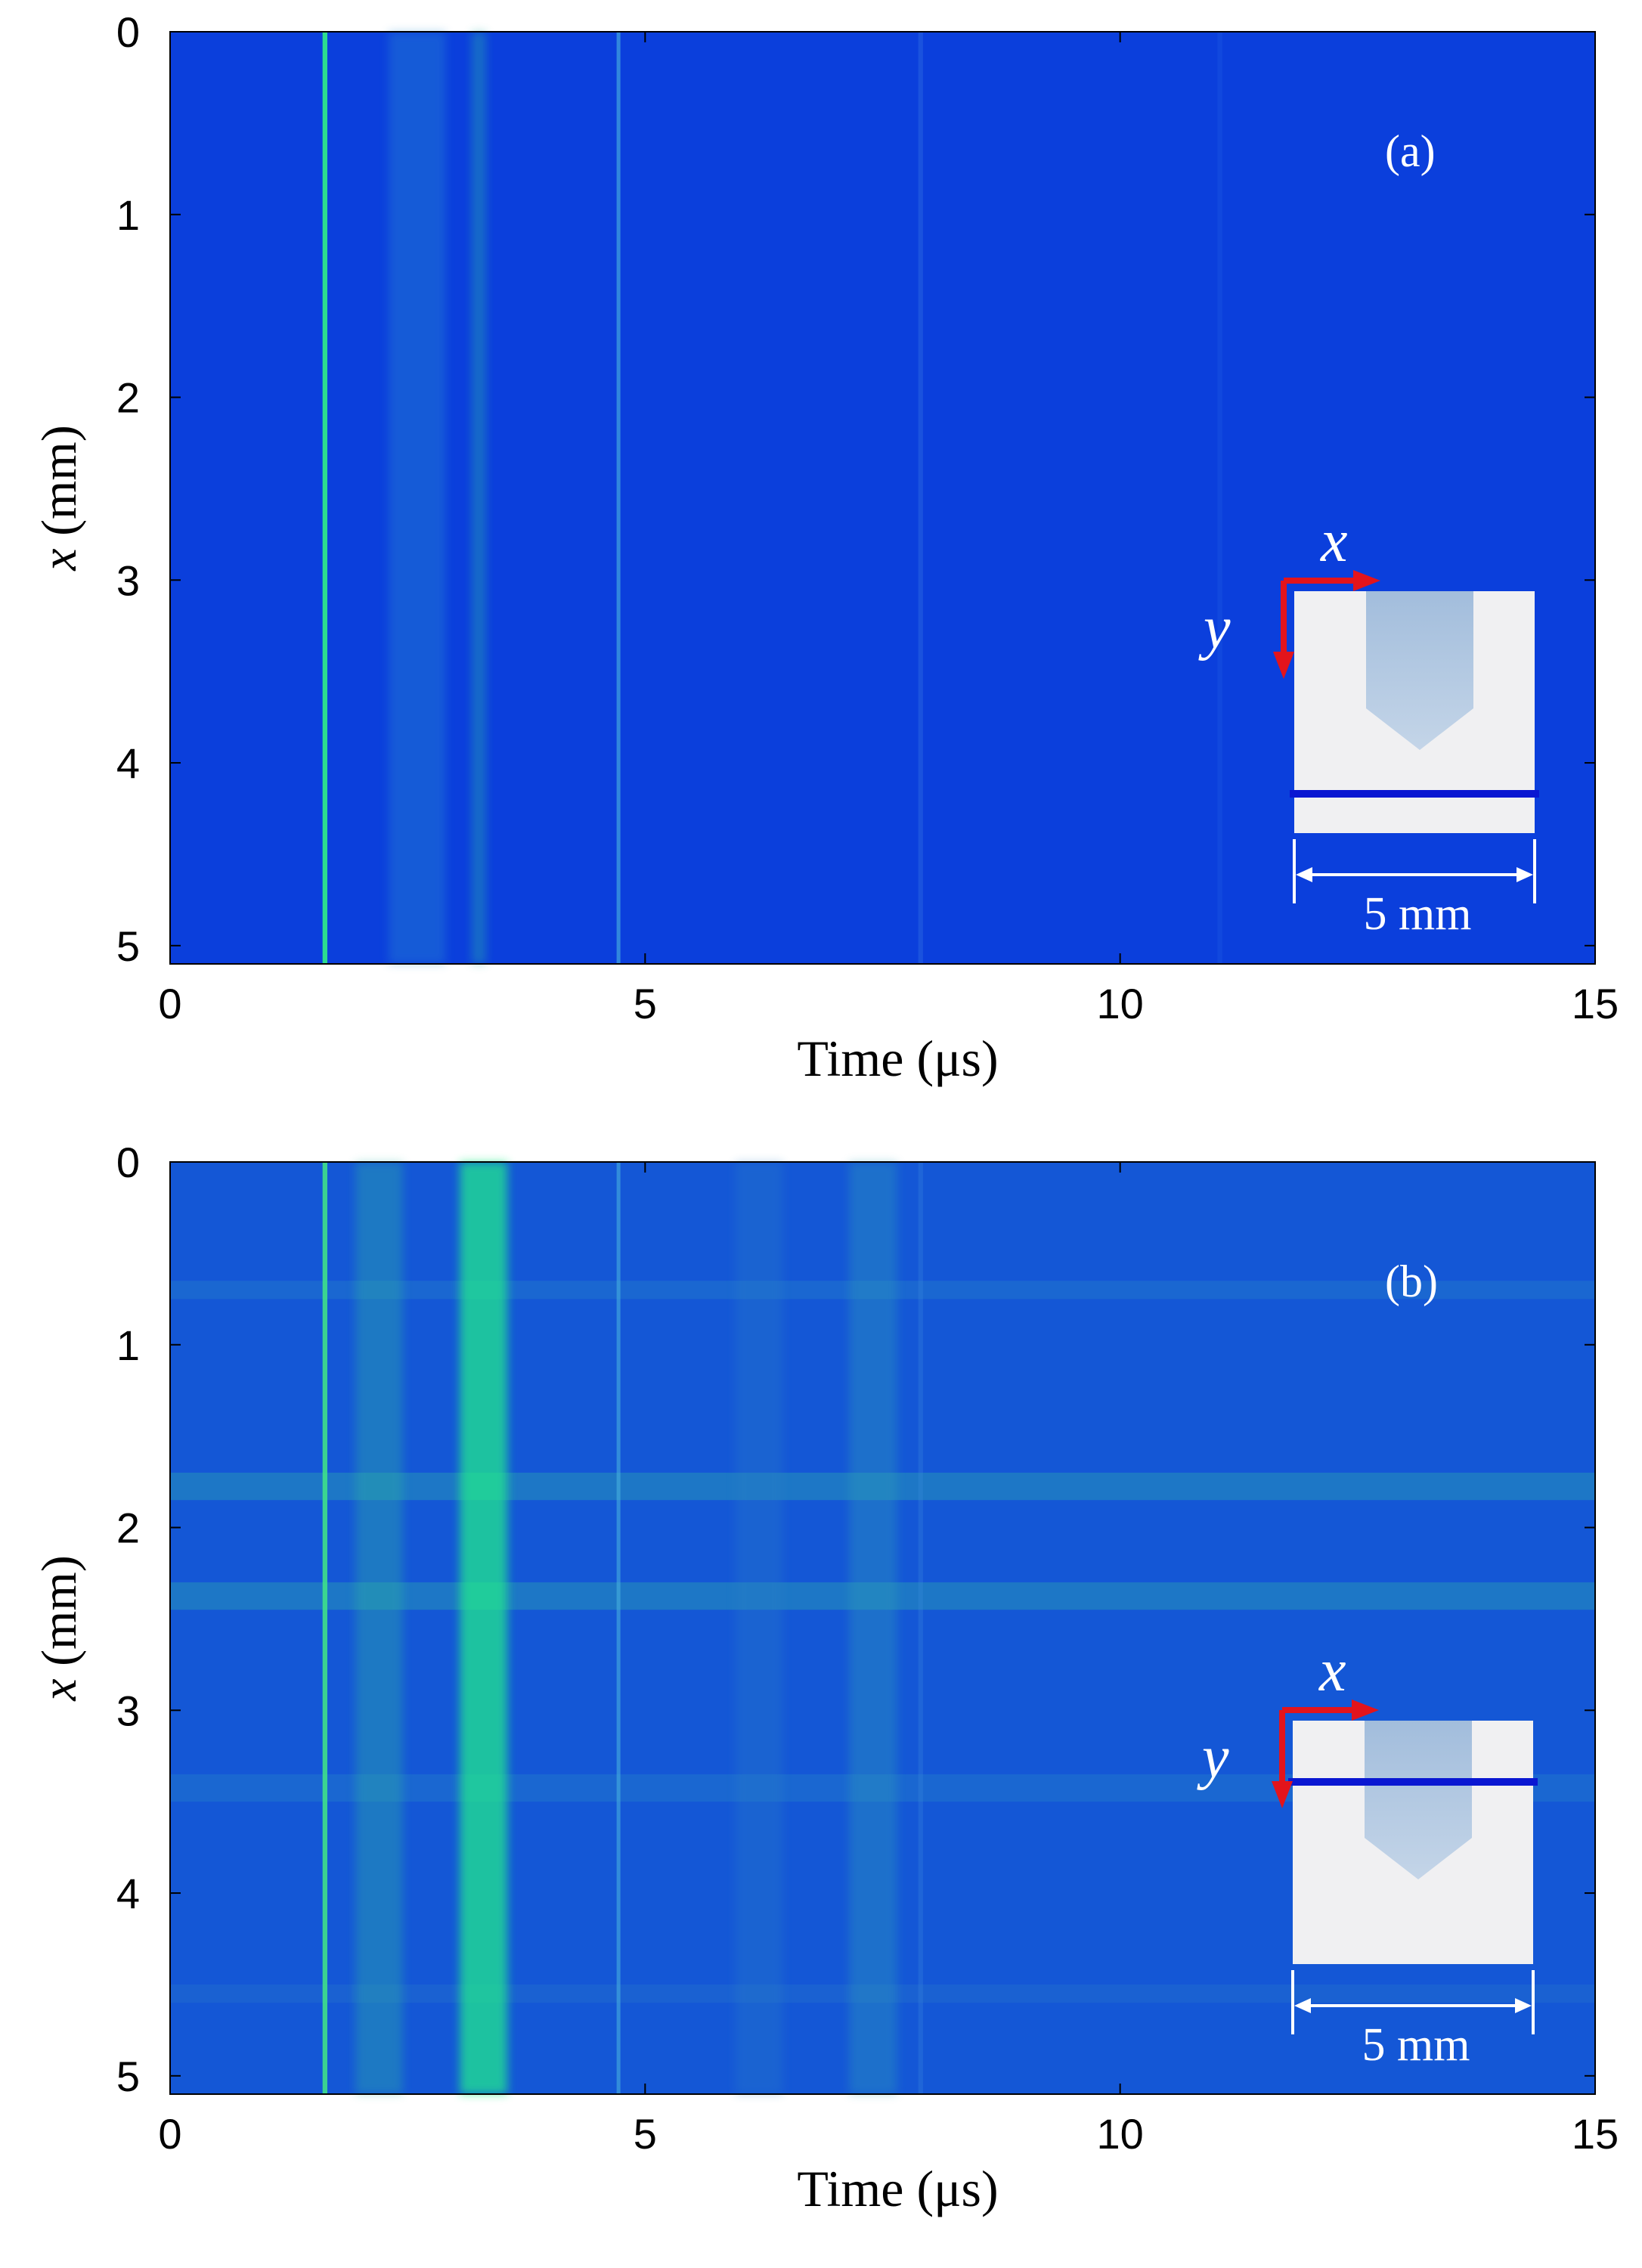  I want to click on panel-label: (b), so click(1411, 1281).